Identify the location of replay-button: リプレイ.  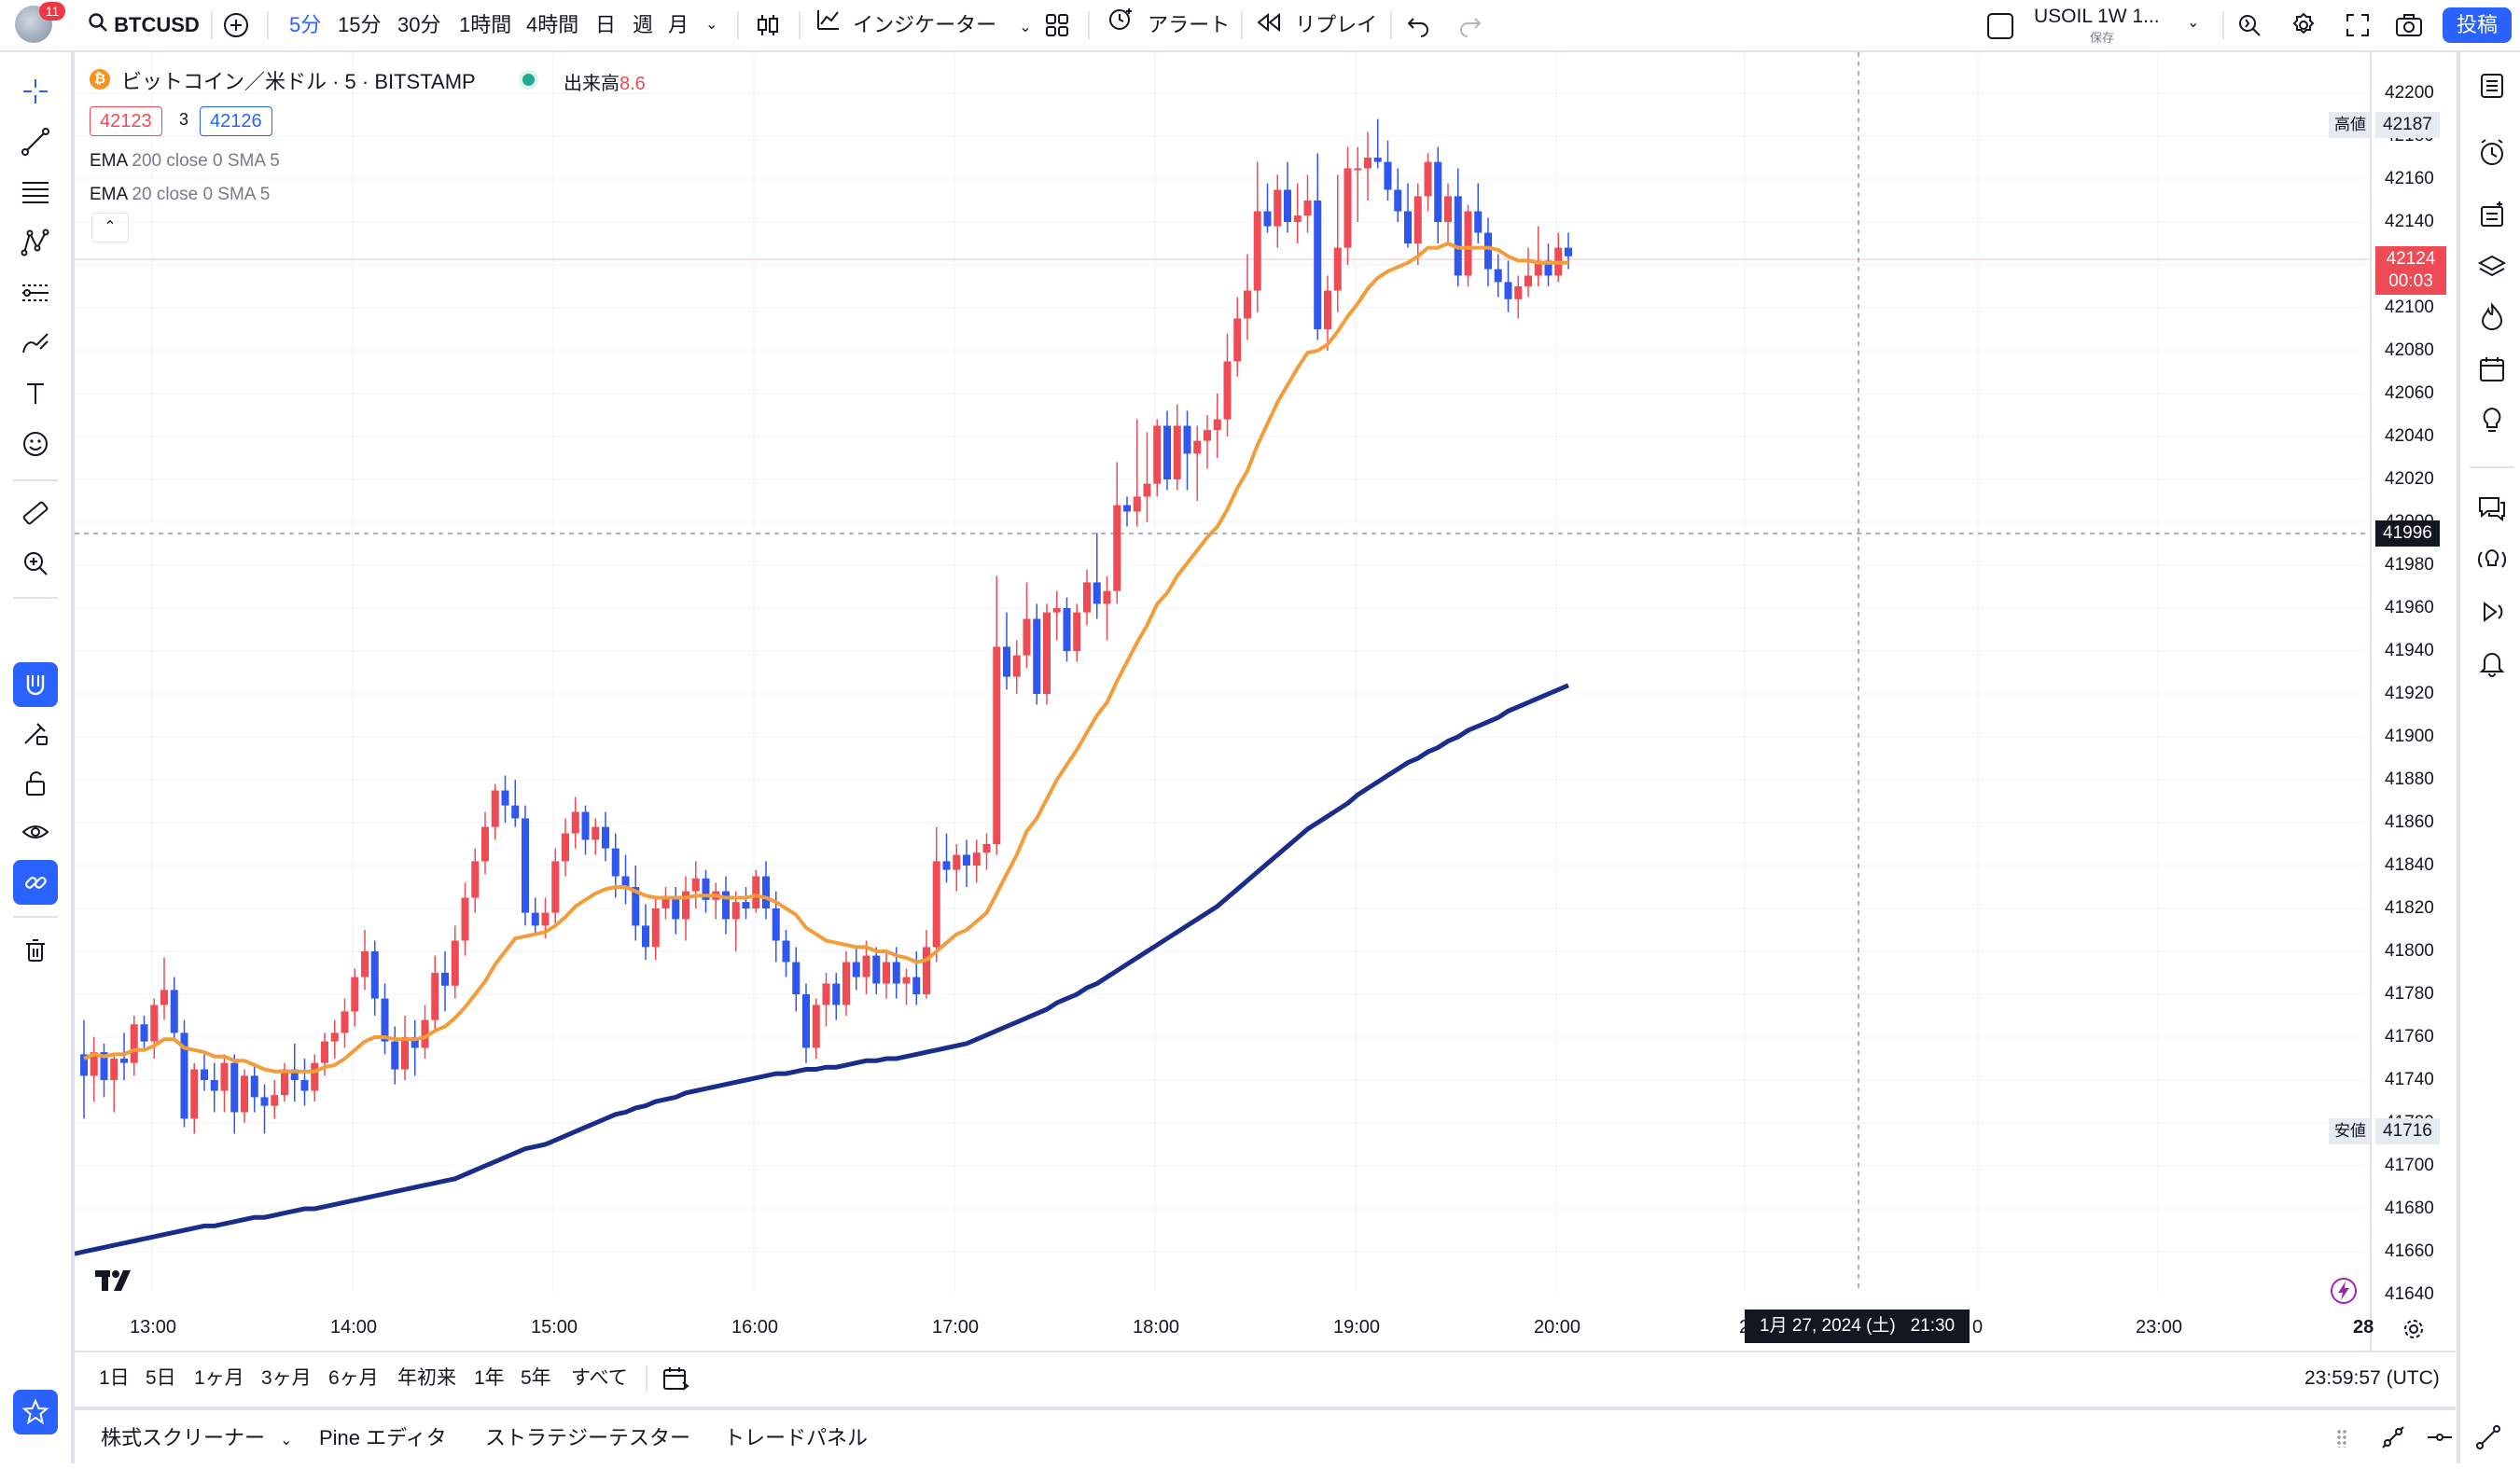
(1317, 25).